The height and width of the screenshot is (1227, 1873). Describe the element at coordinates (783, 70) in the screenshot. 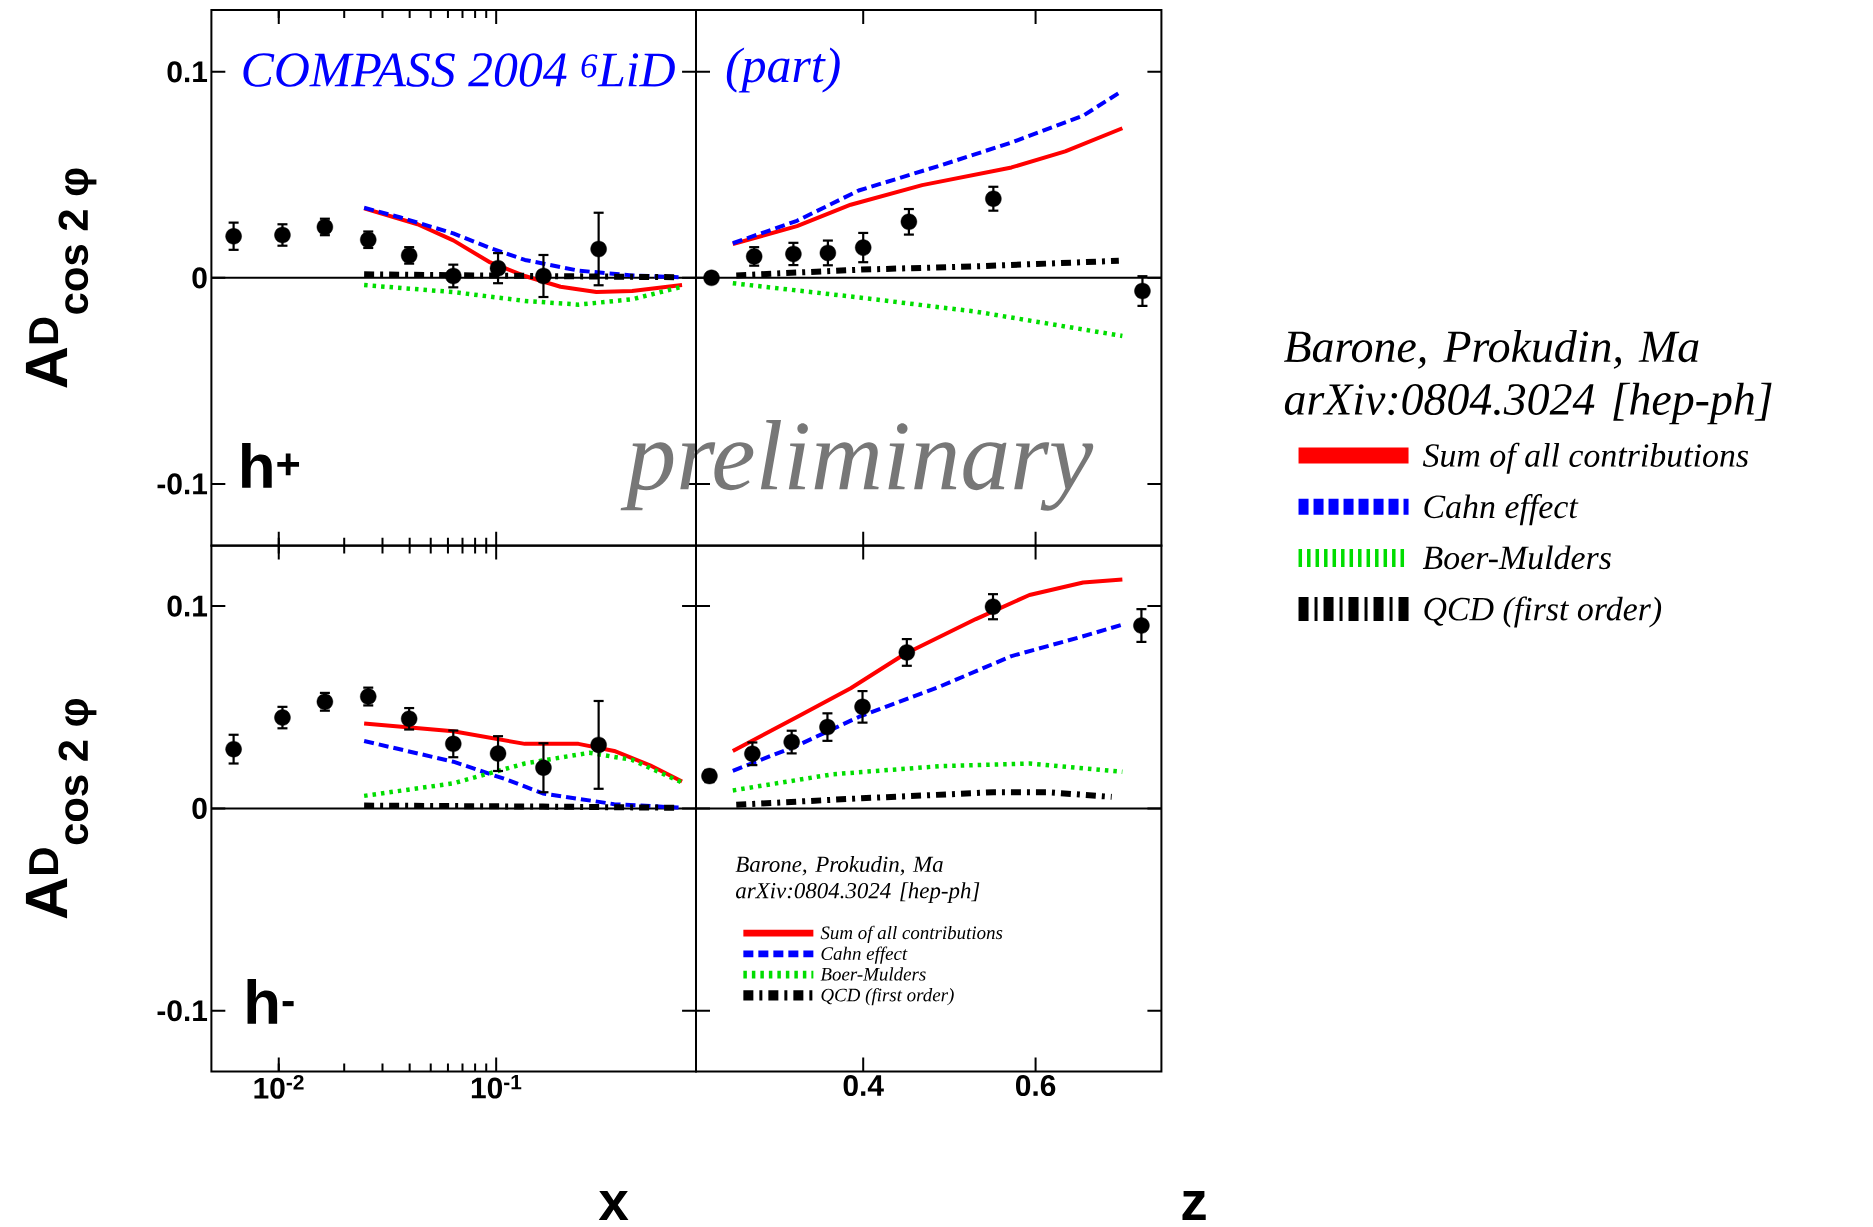

I see `annotation: (part)` at that location.